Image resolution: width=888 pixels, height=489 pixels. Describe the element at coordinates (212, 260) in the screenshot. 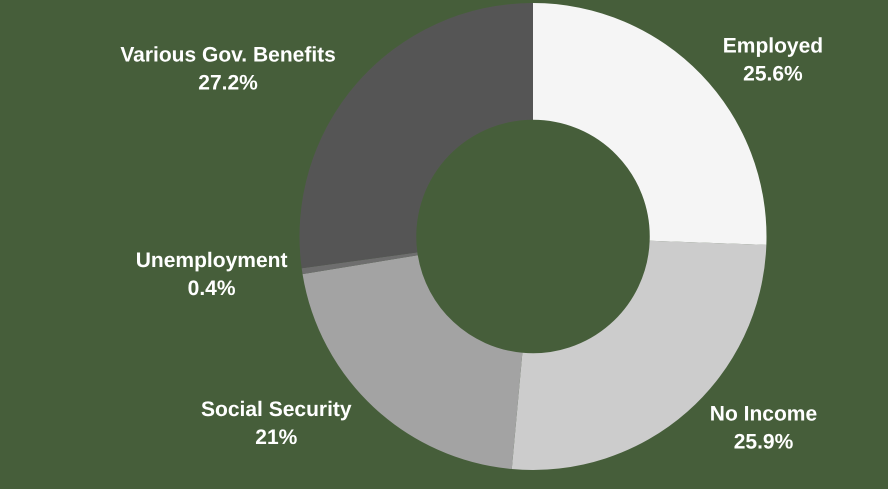

I see `slice-label: Unemployment` at that location.